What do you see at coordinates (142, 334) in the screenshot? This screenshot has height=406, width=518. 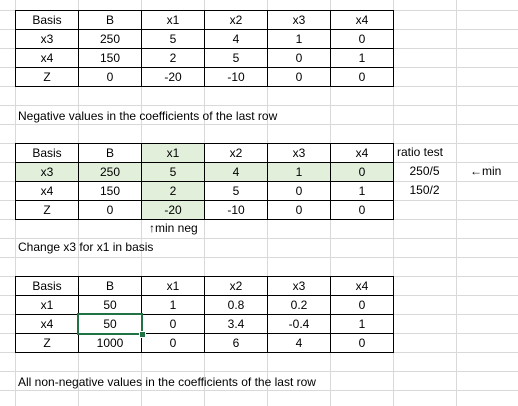 I see `fill-handle` at bounding box center [142, 334].